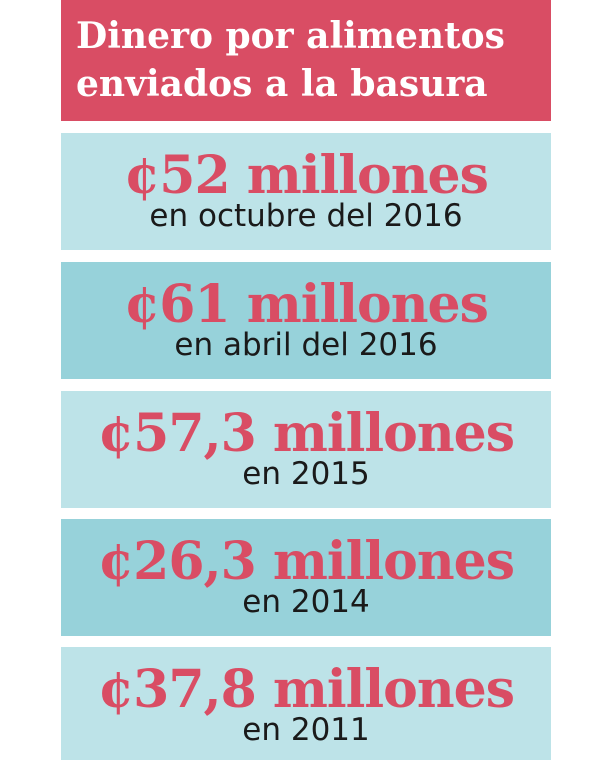 The image size is (614, 760). I want to click on amount-card-3: ¢57,3 millones en 2015, so click(306, 449).